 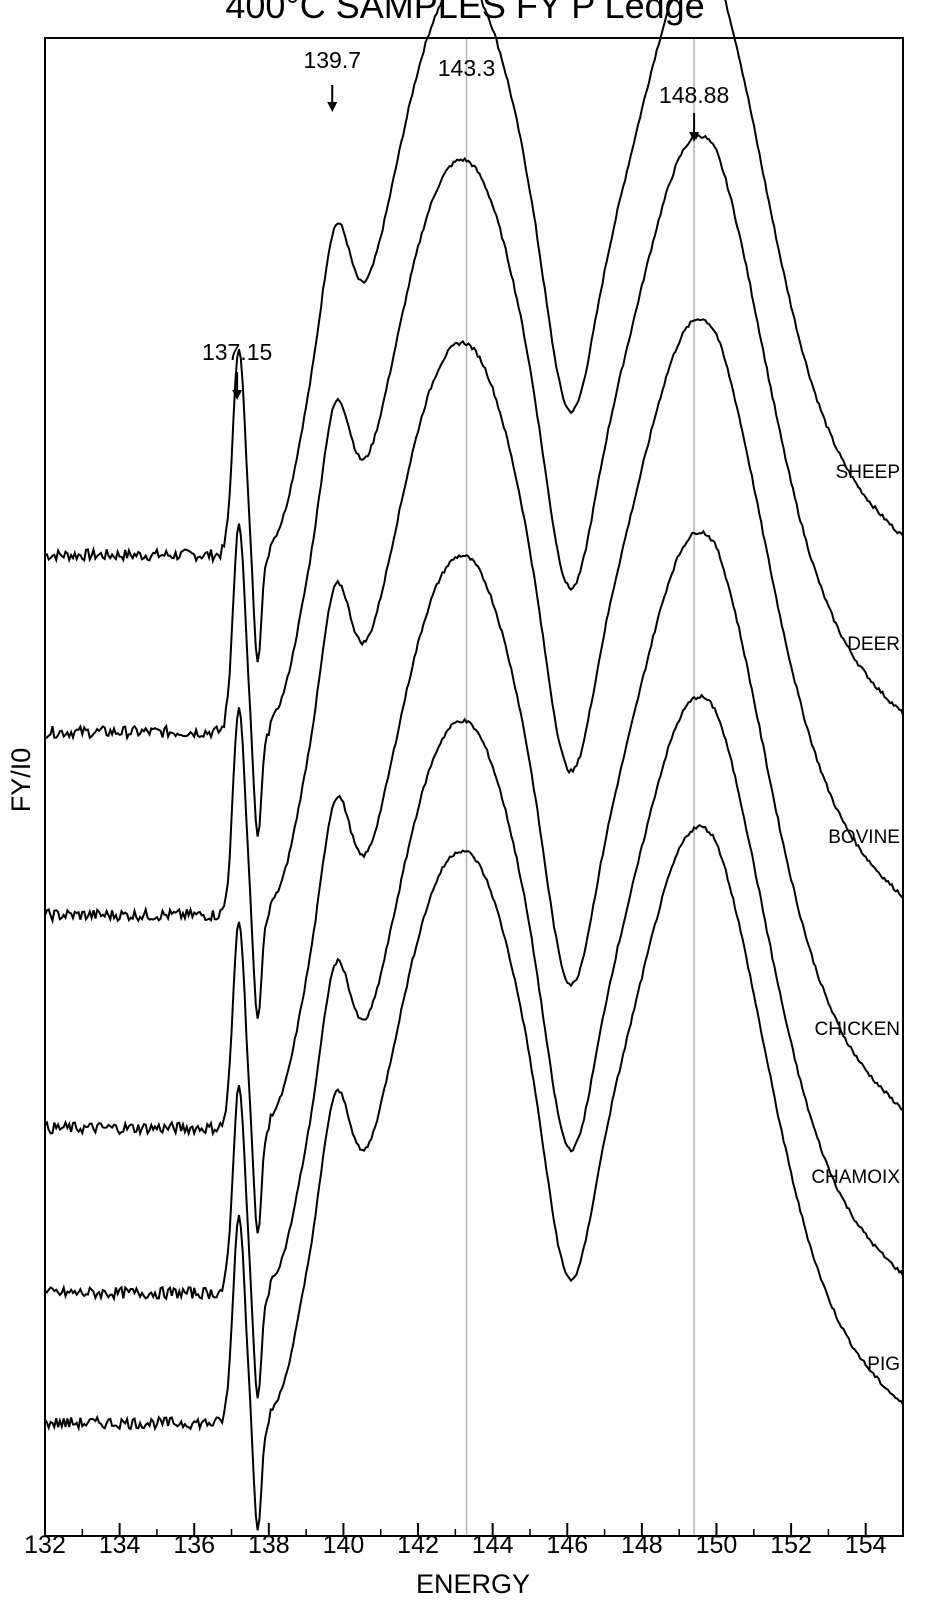 What do you see at coordinates (883, 1364) in the screenshot?
I see `series-label: PIG` at bounding box center [883, 1364].